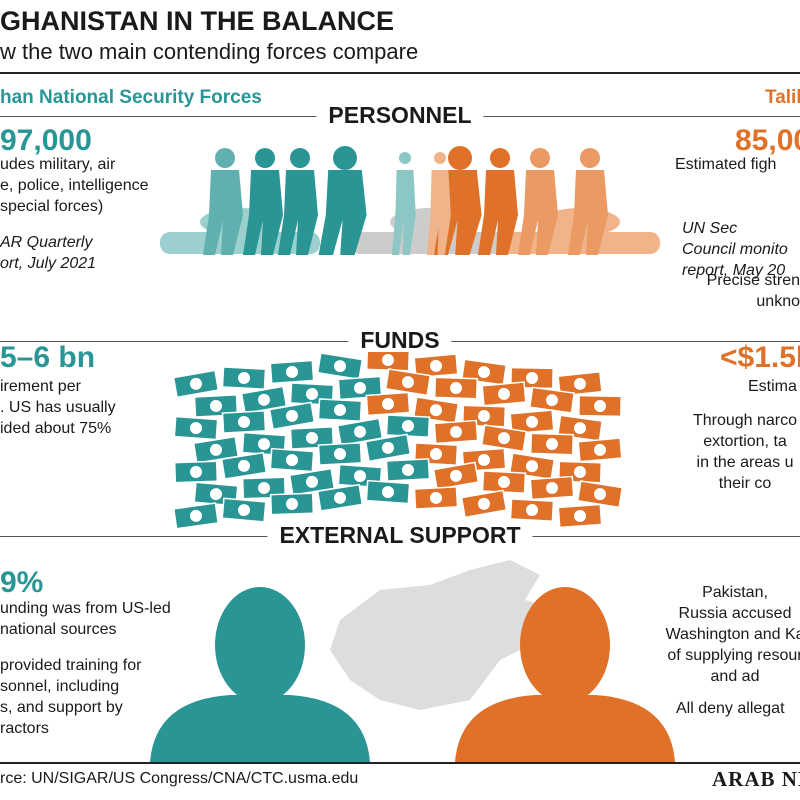  What do you see at coordinates (48, 357) in the screenshot?
I see `figure: 5–6 bn` at bounding box center [48, 357].